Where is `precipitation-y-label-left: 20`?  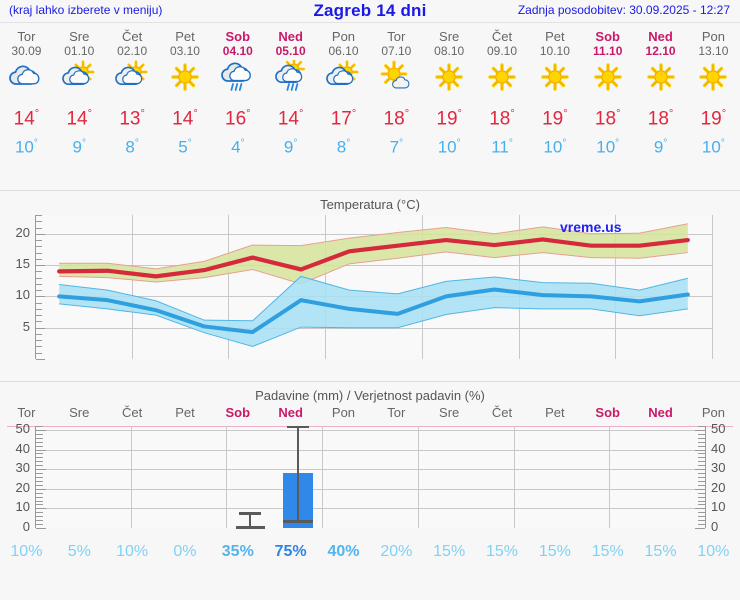 precipitation-y-label-left: 20 is located at coordinates (22, 487).